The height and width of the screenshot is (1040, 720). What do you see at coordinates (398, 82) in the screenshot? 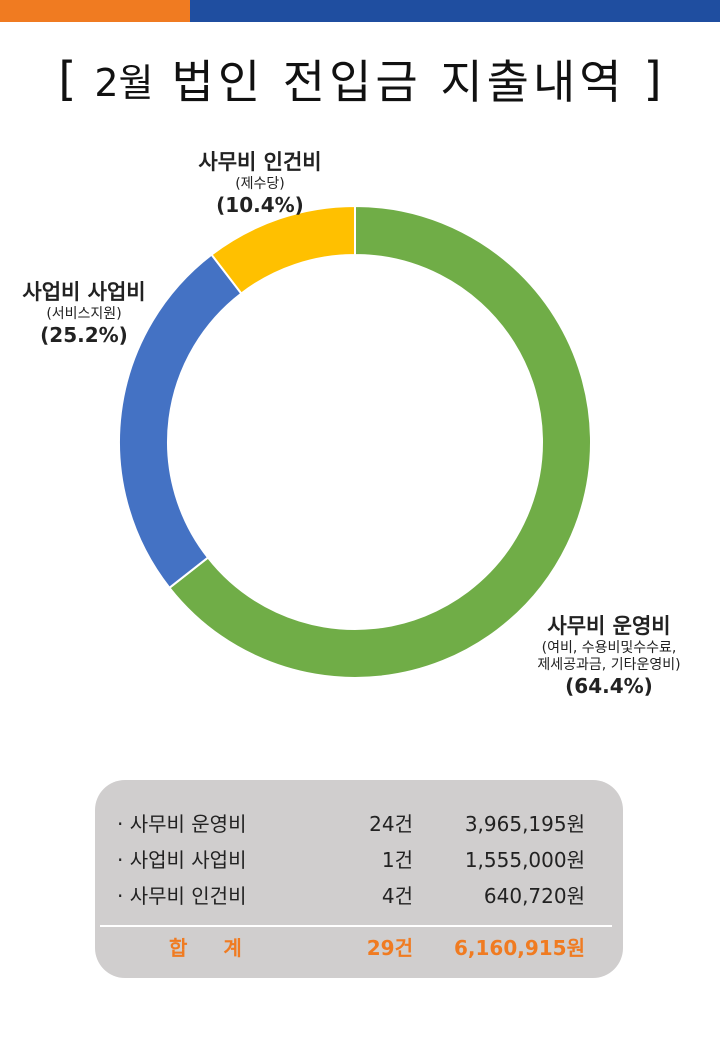
I see `title-main-text: 법인 전입금 지출내역` at bounding box center [398, 82].